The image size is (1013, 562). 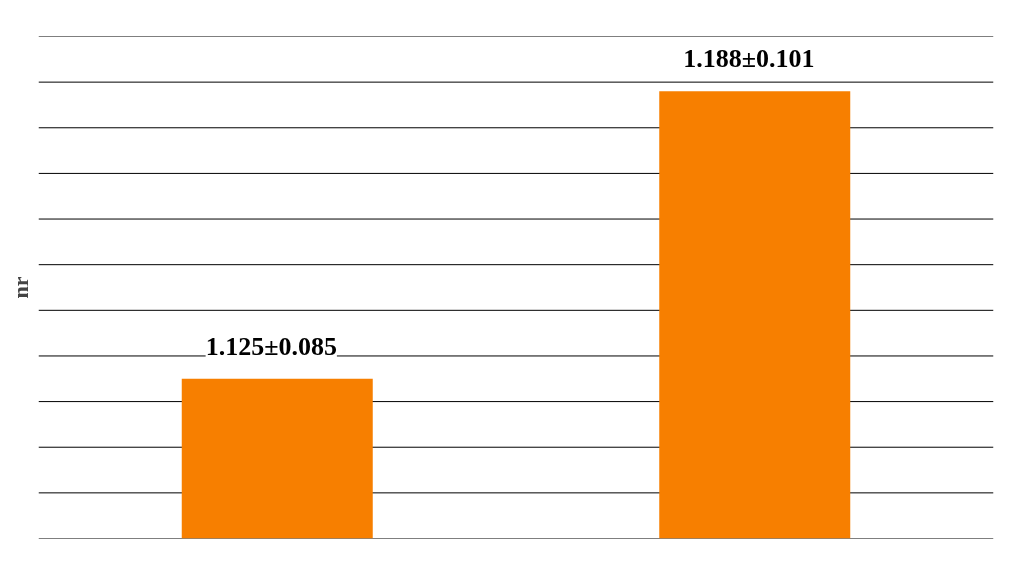 I want to click on y-axis-title: nr, so click(x=20, y=287).